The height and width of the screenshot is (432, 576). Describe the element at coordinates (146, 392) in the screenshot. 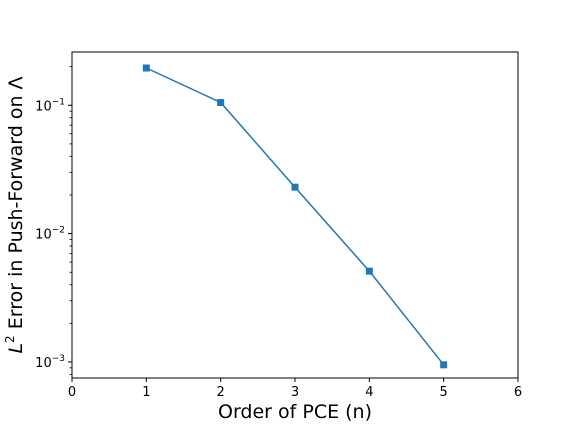

I see `x-tick-label: 1` at that location.